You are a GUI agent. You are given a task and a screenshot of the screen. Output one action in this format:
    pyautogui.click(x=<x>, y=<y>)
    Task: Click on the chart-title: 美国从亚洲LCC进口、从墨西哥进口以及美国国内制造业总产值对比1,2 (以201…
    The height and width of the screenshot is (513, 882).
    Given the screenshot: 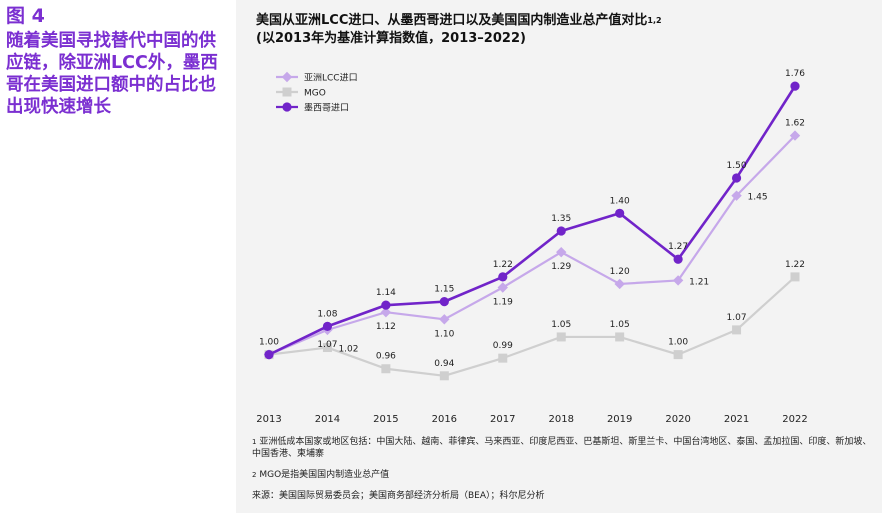 What is the action you would take?
    pyautogui.click(x=566, y=30)
    